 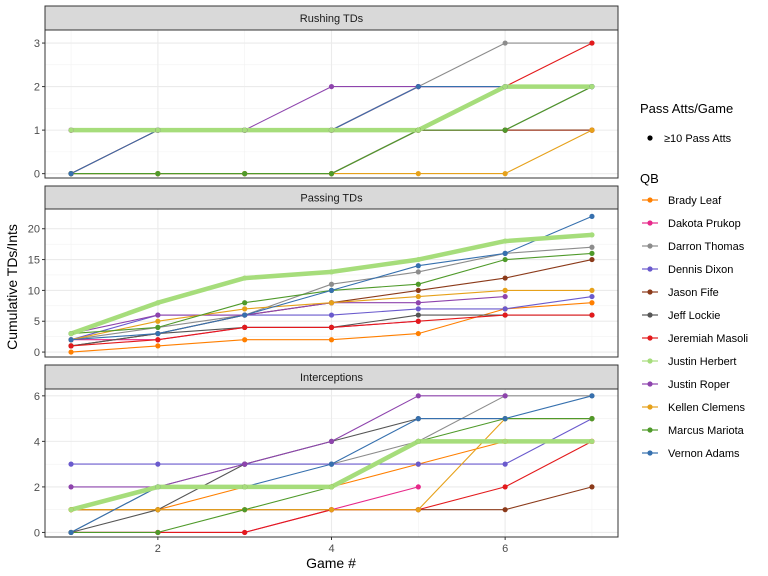 What do you see at coordinates (693, 293) in the screenshot?
I see `legend-label: Jason Fife` at bounding box center [693, 293].